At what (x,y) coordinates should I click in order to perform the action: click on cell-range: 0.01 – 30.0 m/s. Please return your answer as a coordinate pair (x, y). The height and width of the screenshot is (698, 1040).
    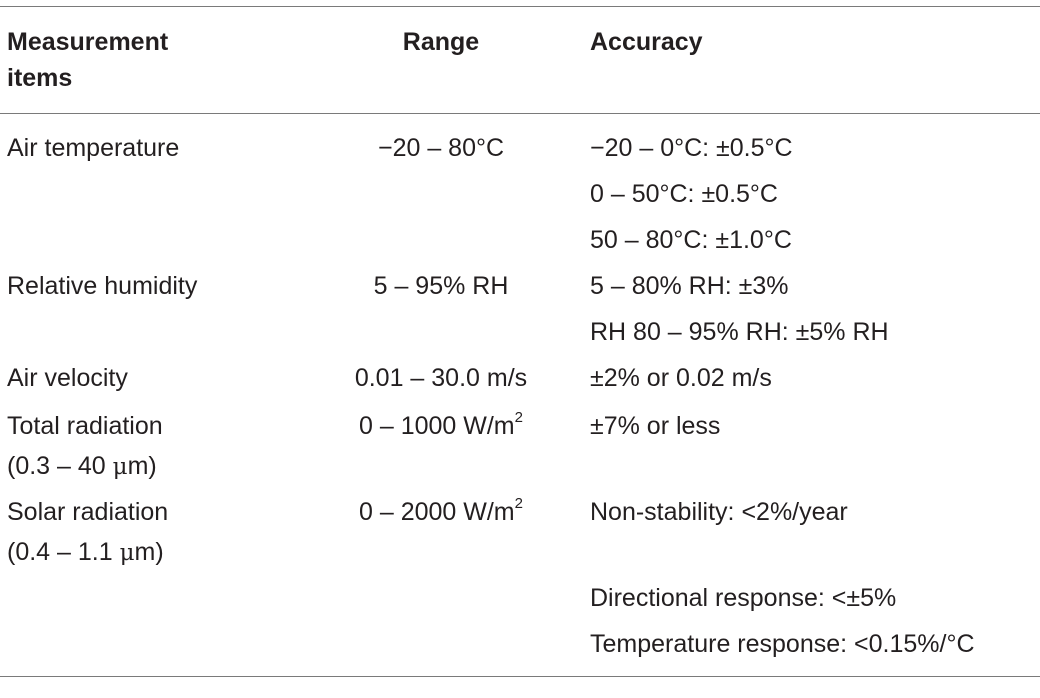
    Looking at the image, I should click on (441, 378).